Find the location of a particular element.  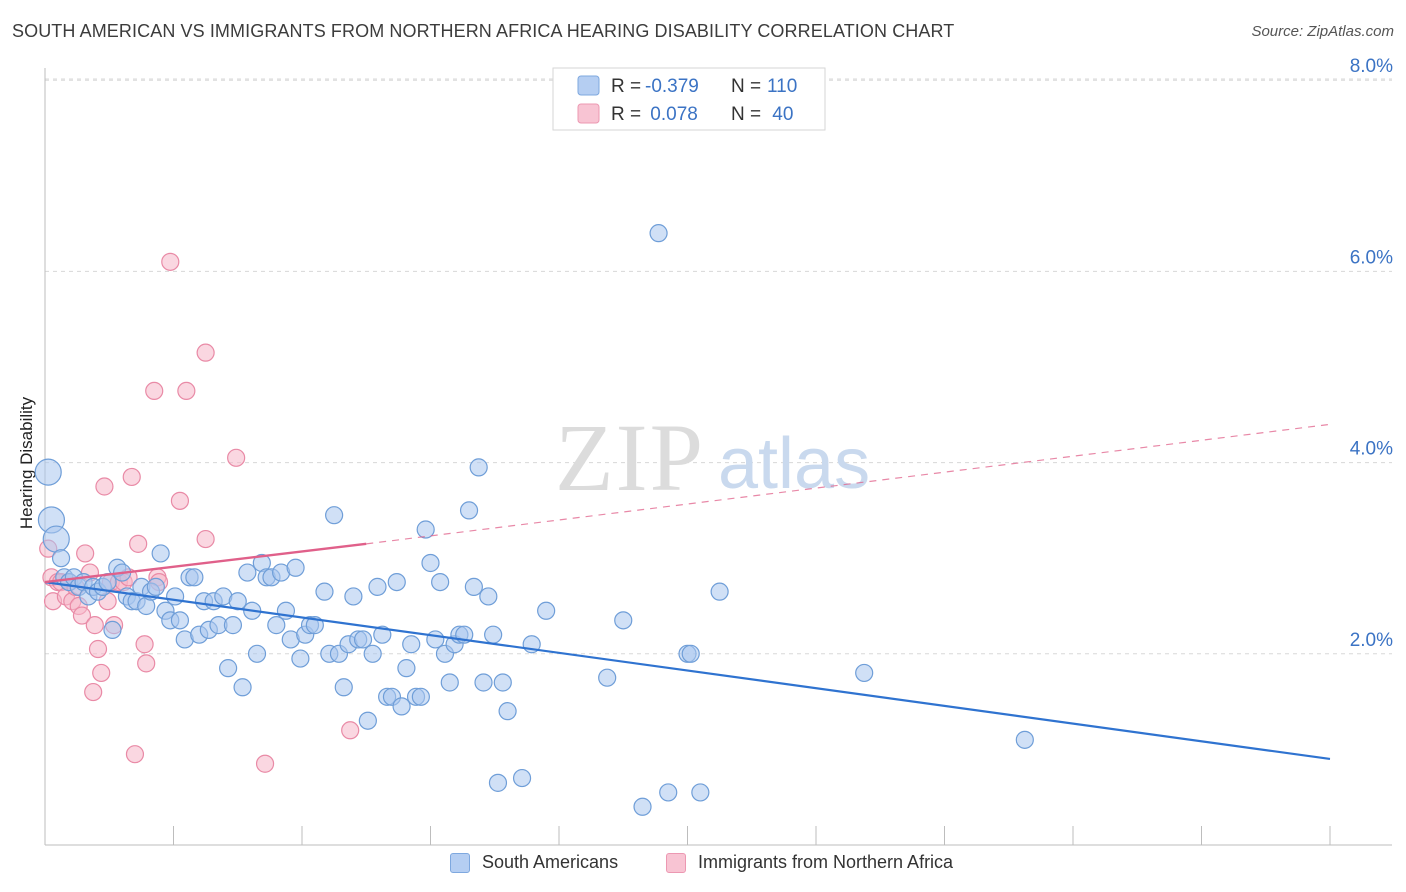

legend-top: R = -0.379 N = 110 R = 0.078 N = 40 is located at coordinates (689, 99).